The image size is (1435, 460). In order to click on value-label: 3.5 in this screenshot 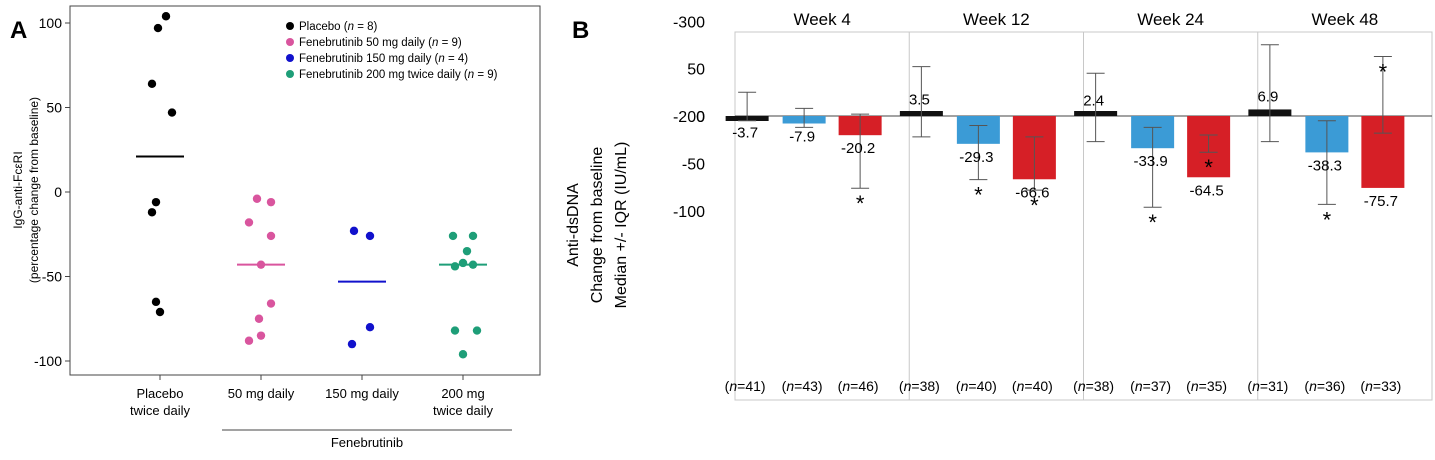, I will do `click(919, 100)`.